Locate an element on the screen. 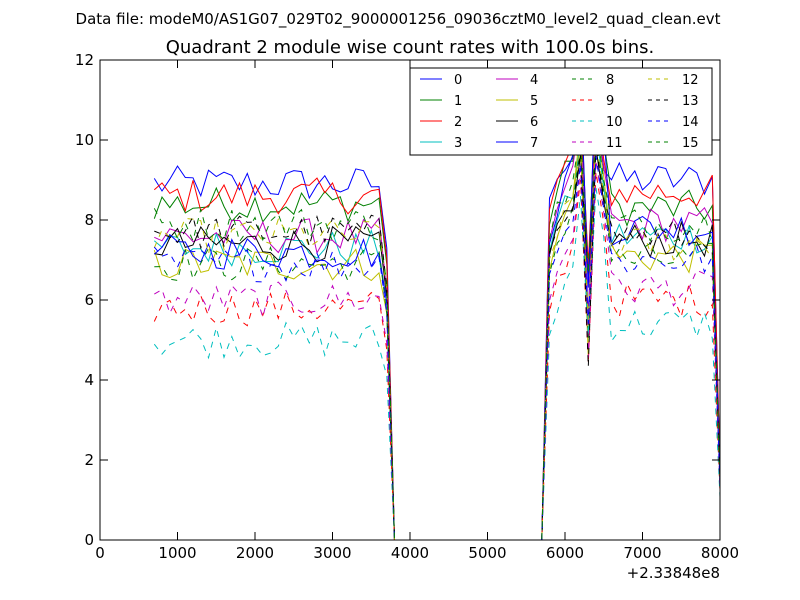 This screenshot has width=800, height=600. x-tick-label: 3000 is located at coordinates (332, 553).